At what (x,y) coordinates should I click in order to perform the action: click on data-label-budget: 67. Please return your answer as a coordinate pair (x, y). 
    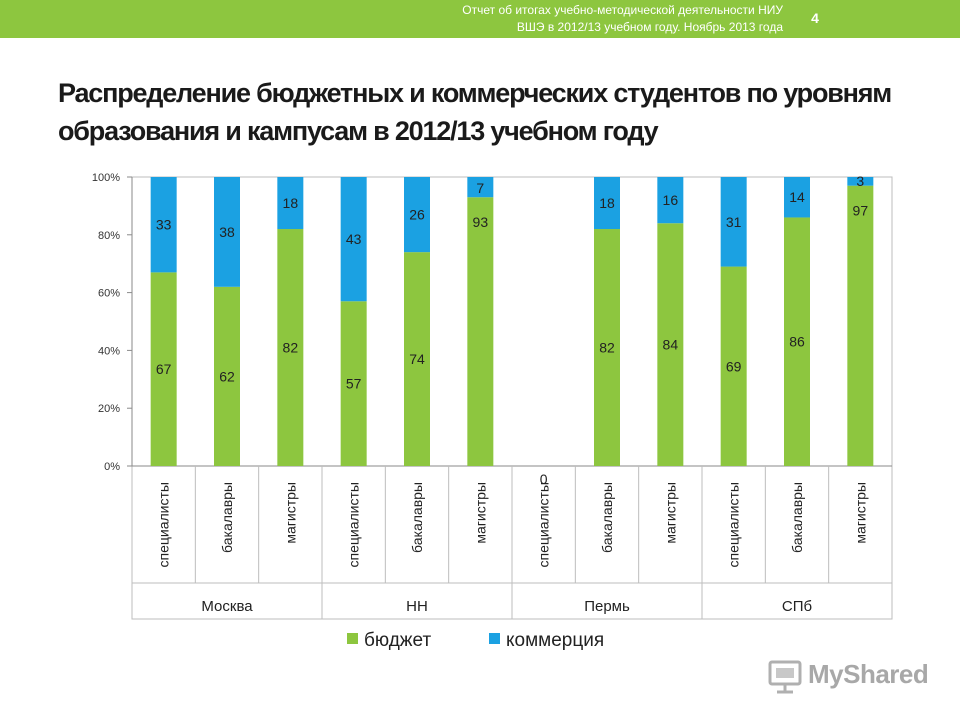
    Looking at the image, I should click on (164, 369).